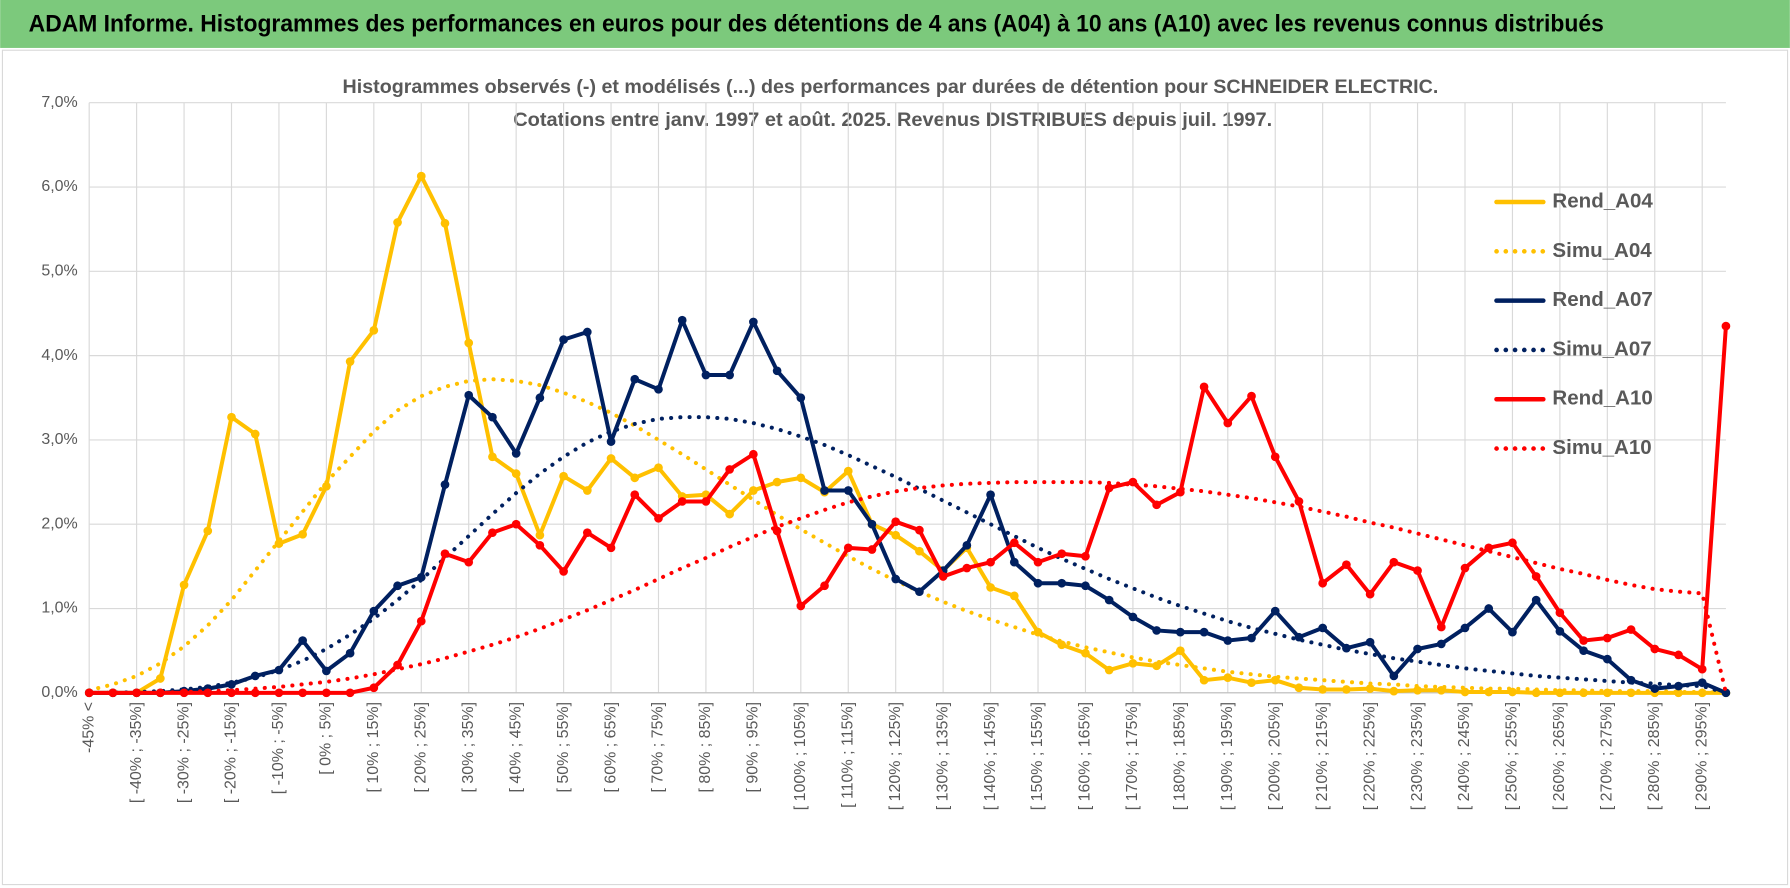 The width and height of the screenshot is (1790, 888). What do you see at coordinates (278, 748) in the screenshot?
I see `x-tick-label: [ -10% ; -5%]` at bounding box center [278, 748].